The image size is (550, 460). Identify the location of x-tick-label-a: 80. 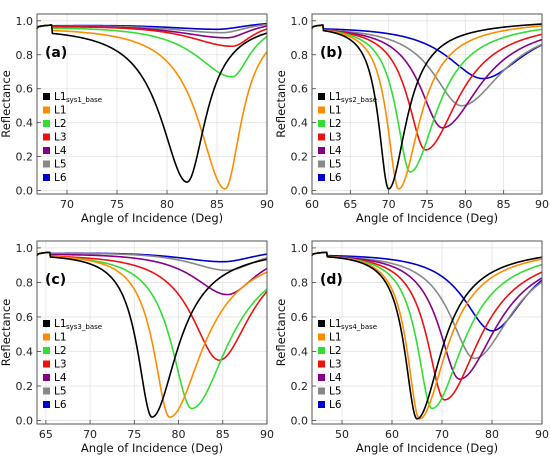
(167, 204).